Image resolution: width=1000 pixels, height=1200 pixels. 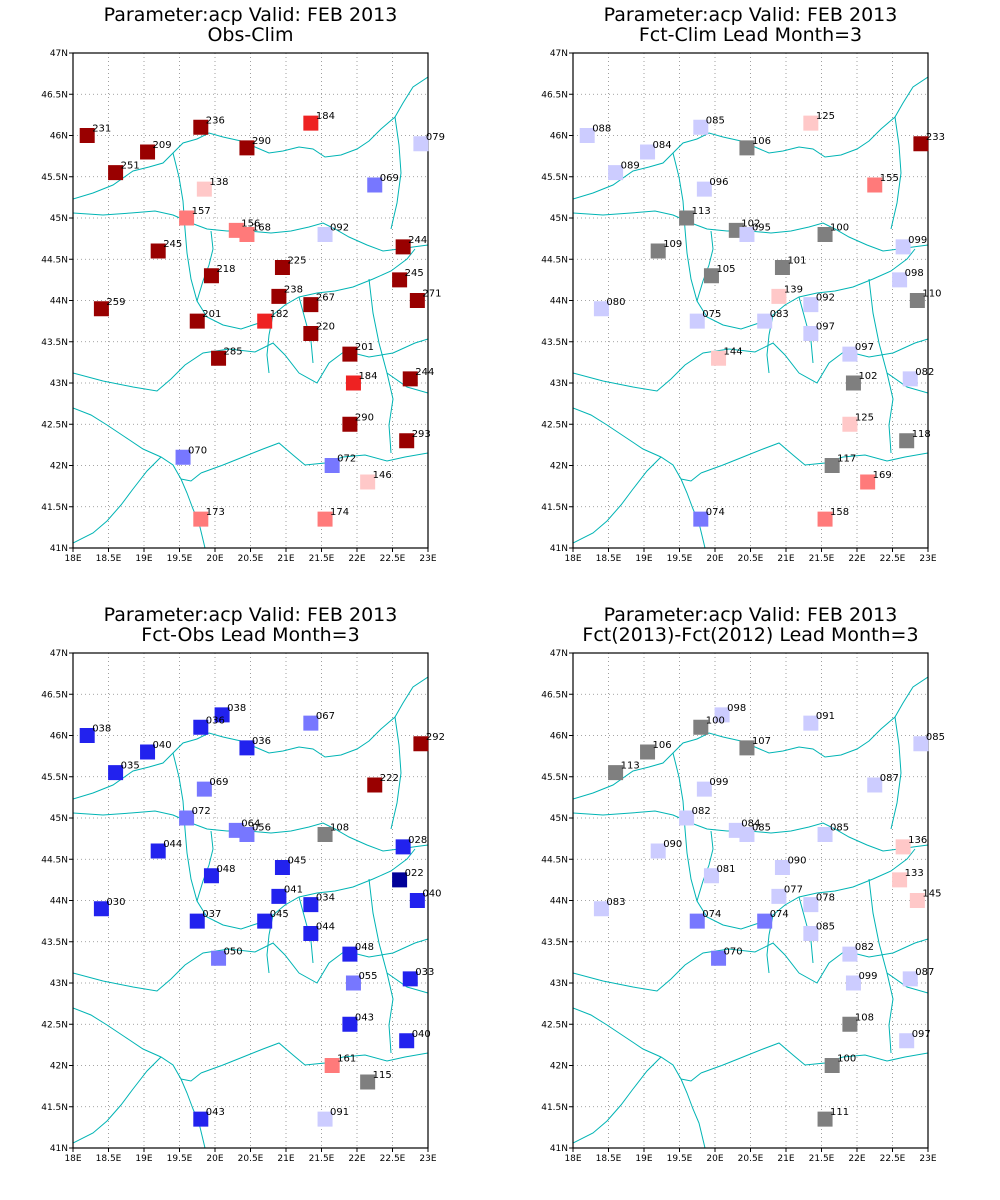 I want to click on station-marker: 292, so click(x=429, y=742).